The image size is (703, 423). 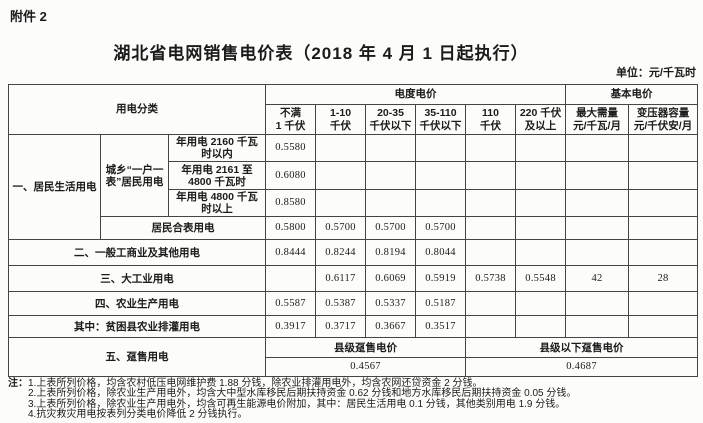 What do you see at coordinates (441, 304) in the screenshot?
I see `price-cell: 0.5187` at bounding box center [441, 304].